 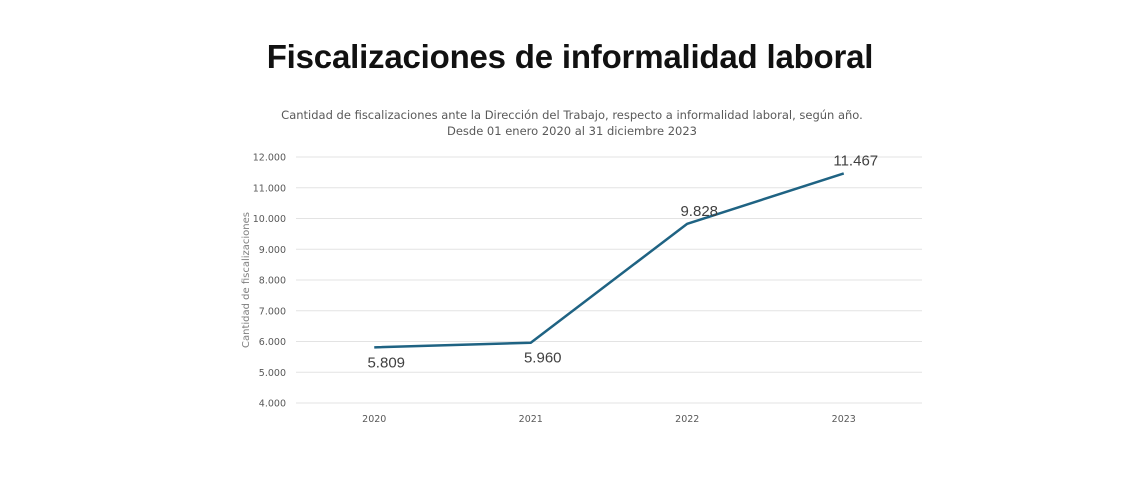 What do you see at coordinates (269, 219) in the screenshot?
I see `y-tick-label: 10.000` at bounding box center [269, 219].